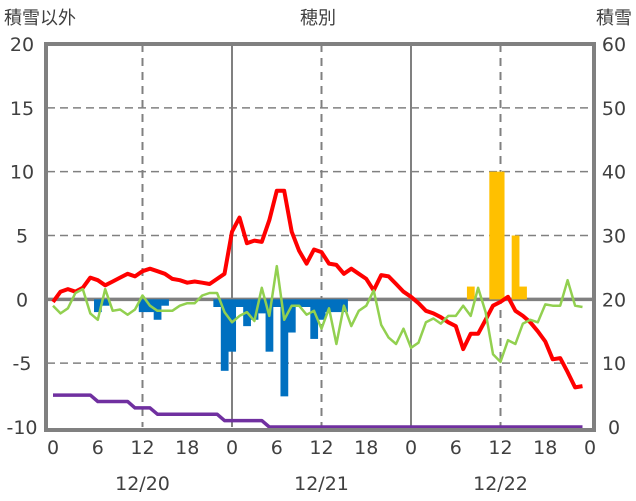  I want to click on left-tick-label: 0, so click(22, 300).